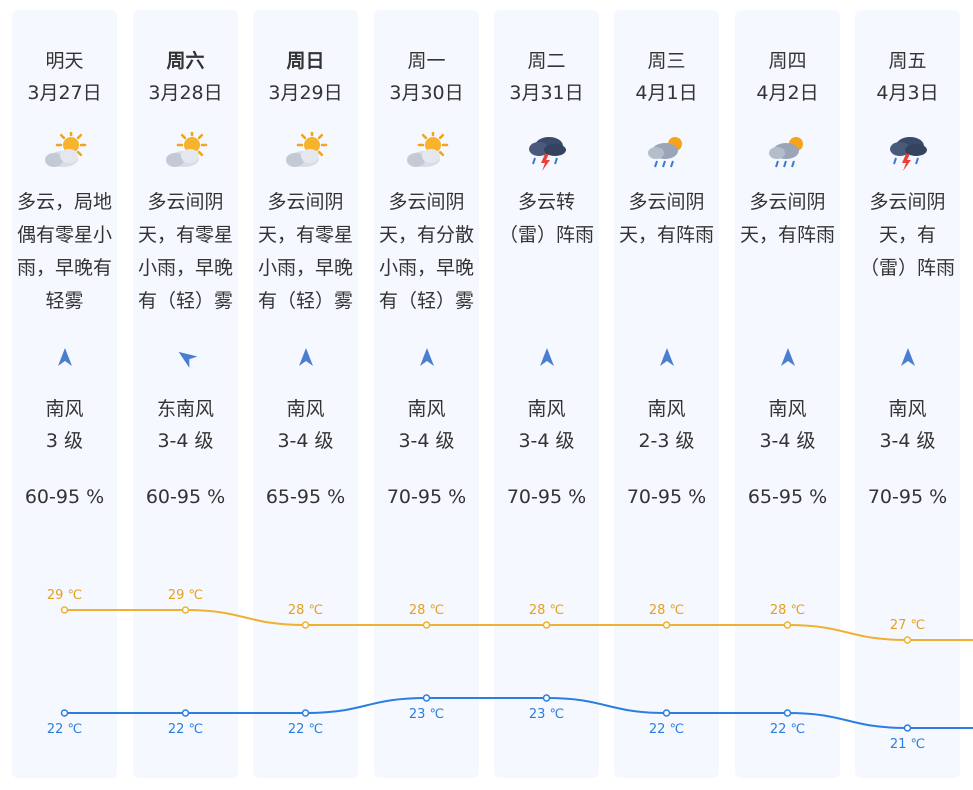  What do you see at coordinates (64, 441) in the screenshot?
I see `wind-level: 3 级` at bounding box center [64, 441].